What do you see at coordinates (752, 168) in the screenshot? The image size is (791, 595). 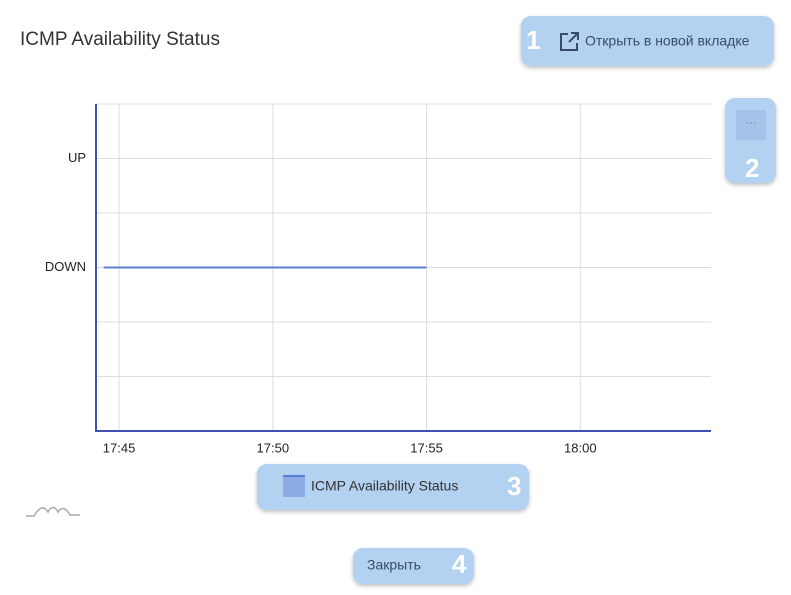 I see `badge: 2` at bounding box center [752, 168].